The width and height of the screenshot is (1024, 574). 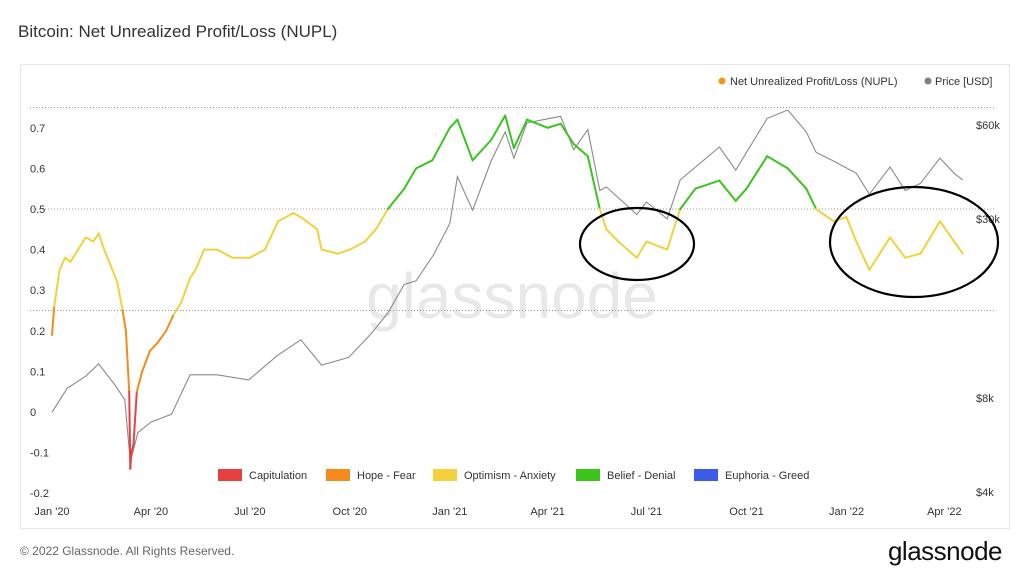 What do you see at coordinates (350, 512) in the screenshot?
I see `x-tick-label: Oct '20` at bounding box center [350, 512].